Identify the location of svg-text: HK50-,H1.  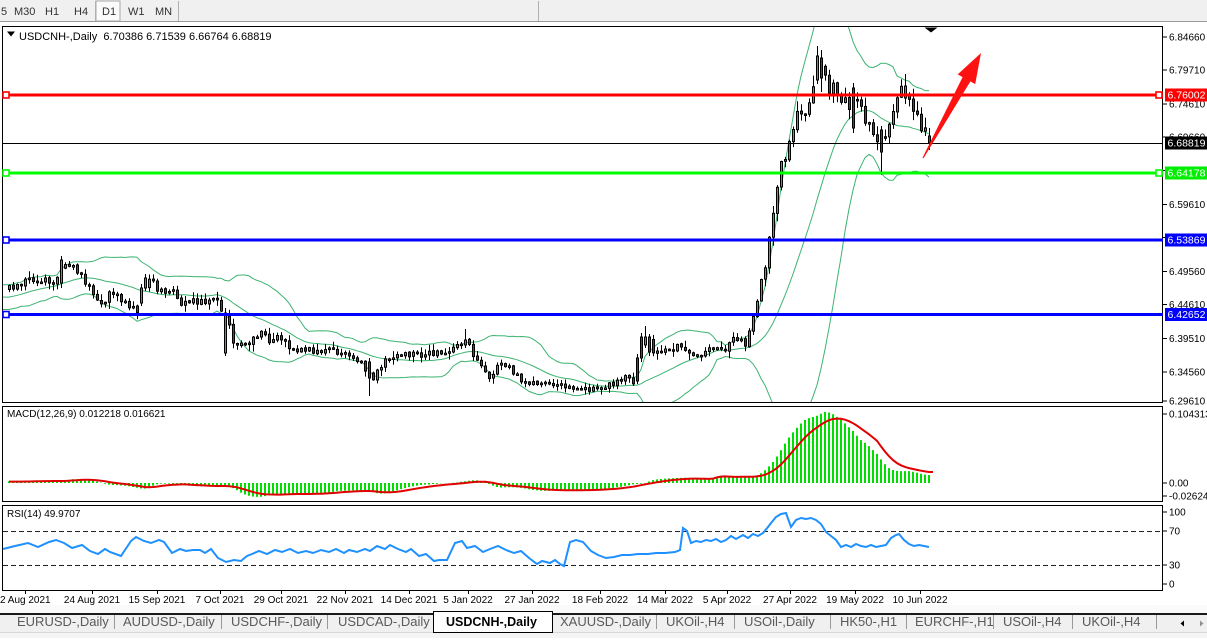
(868, 621).